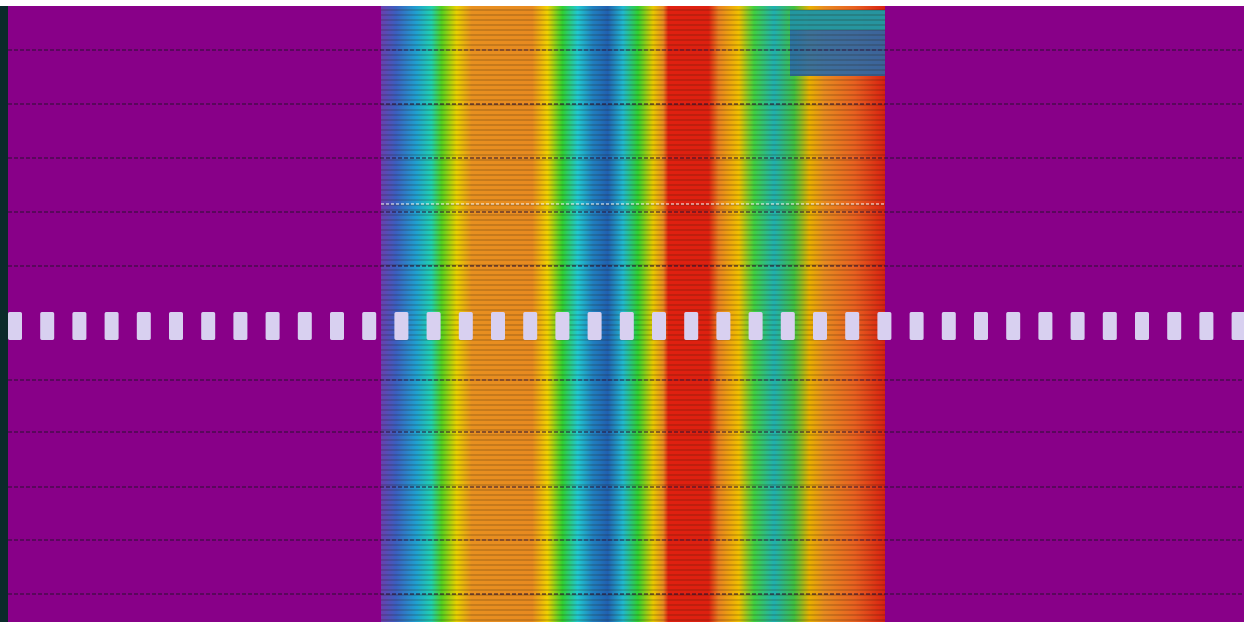 This screenshot has width=1244, height=622. Describe the element at coordinates (4, 314) in the screenshot. I see `left-edge` at that location.